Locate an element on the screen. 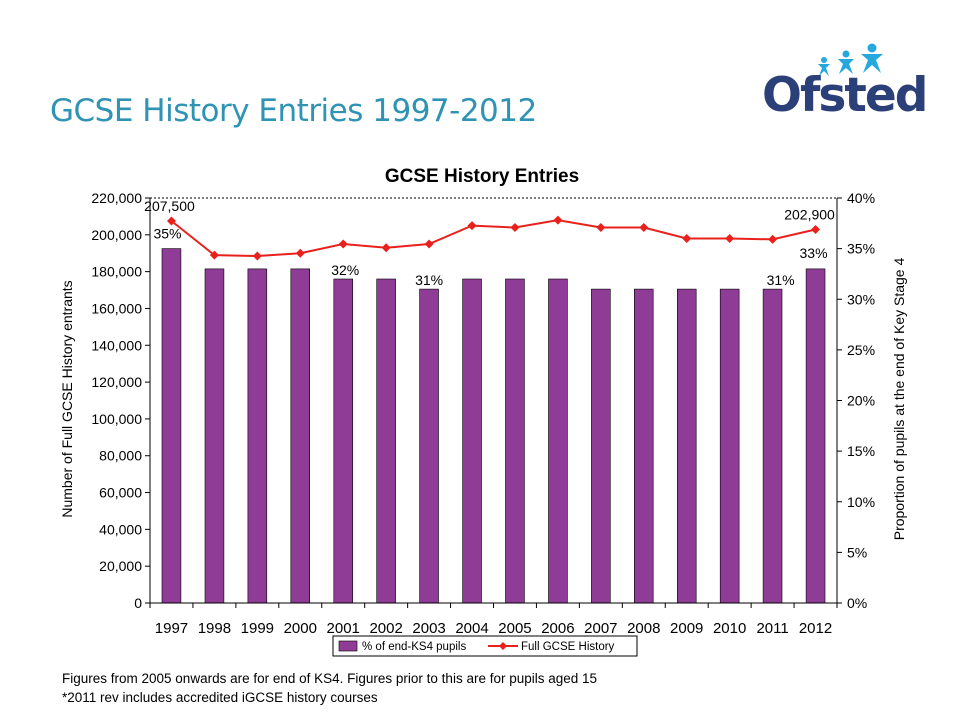 This screenshot has width=960, height=720. line-point-2001 is located at coordinates (343, 244).